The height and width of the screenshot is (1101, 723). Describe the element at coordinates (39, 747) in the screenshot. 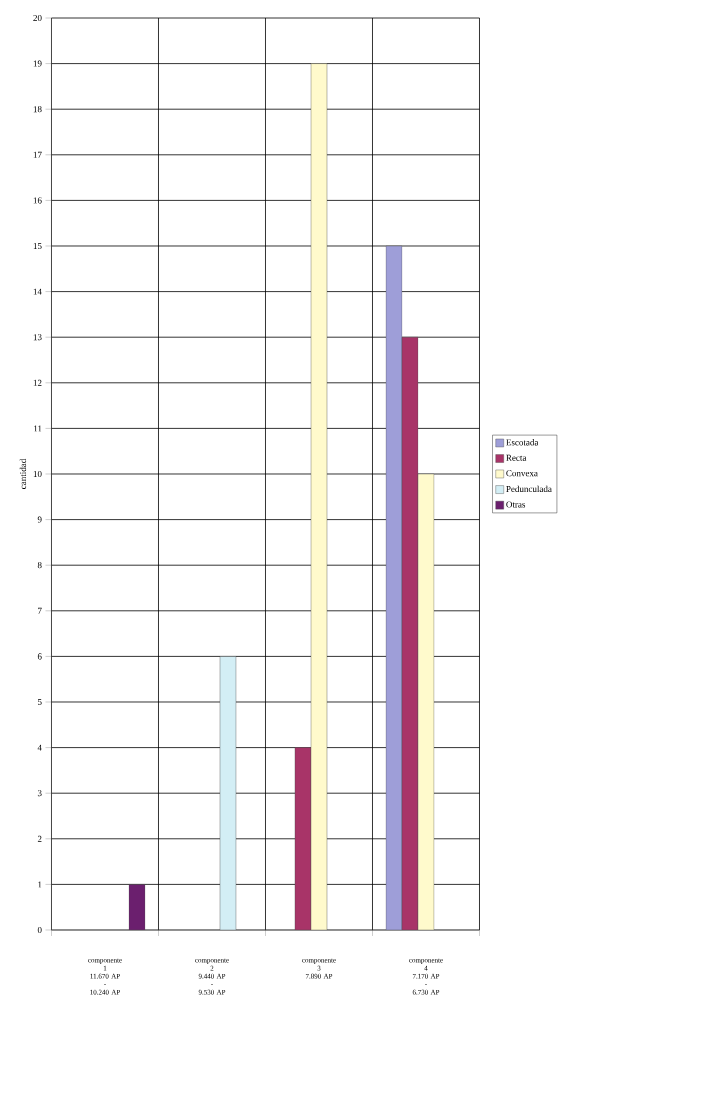

I see `y-tick-label: 4` at that location.